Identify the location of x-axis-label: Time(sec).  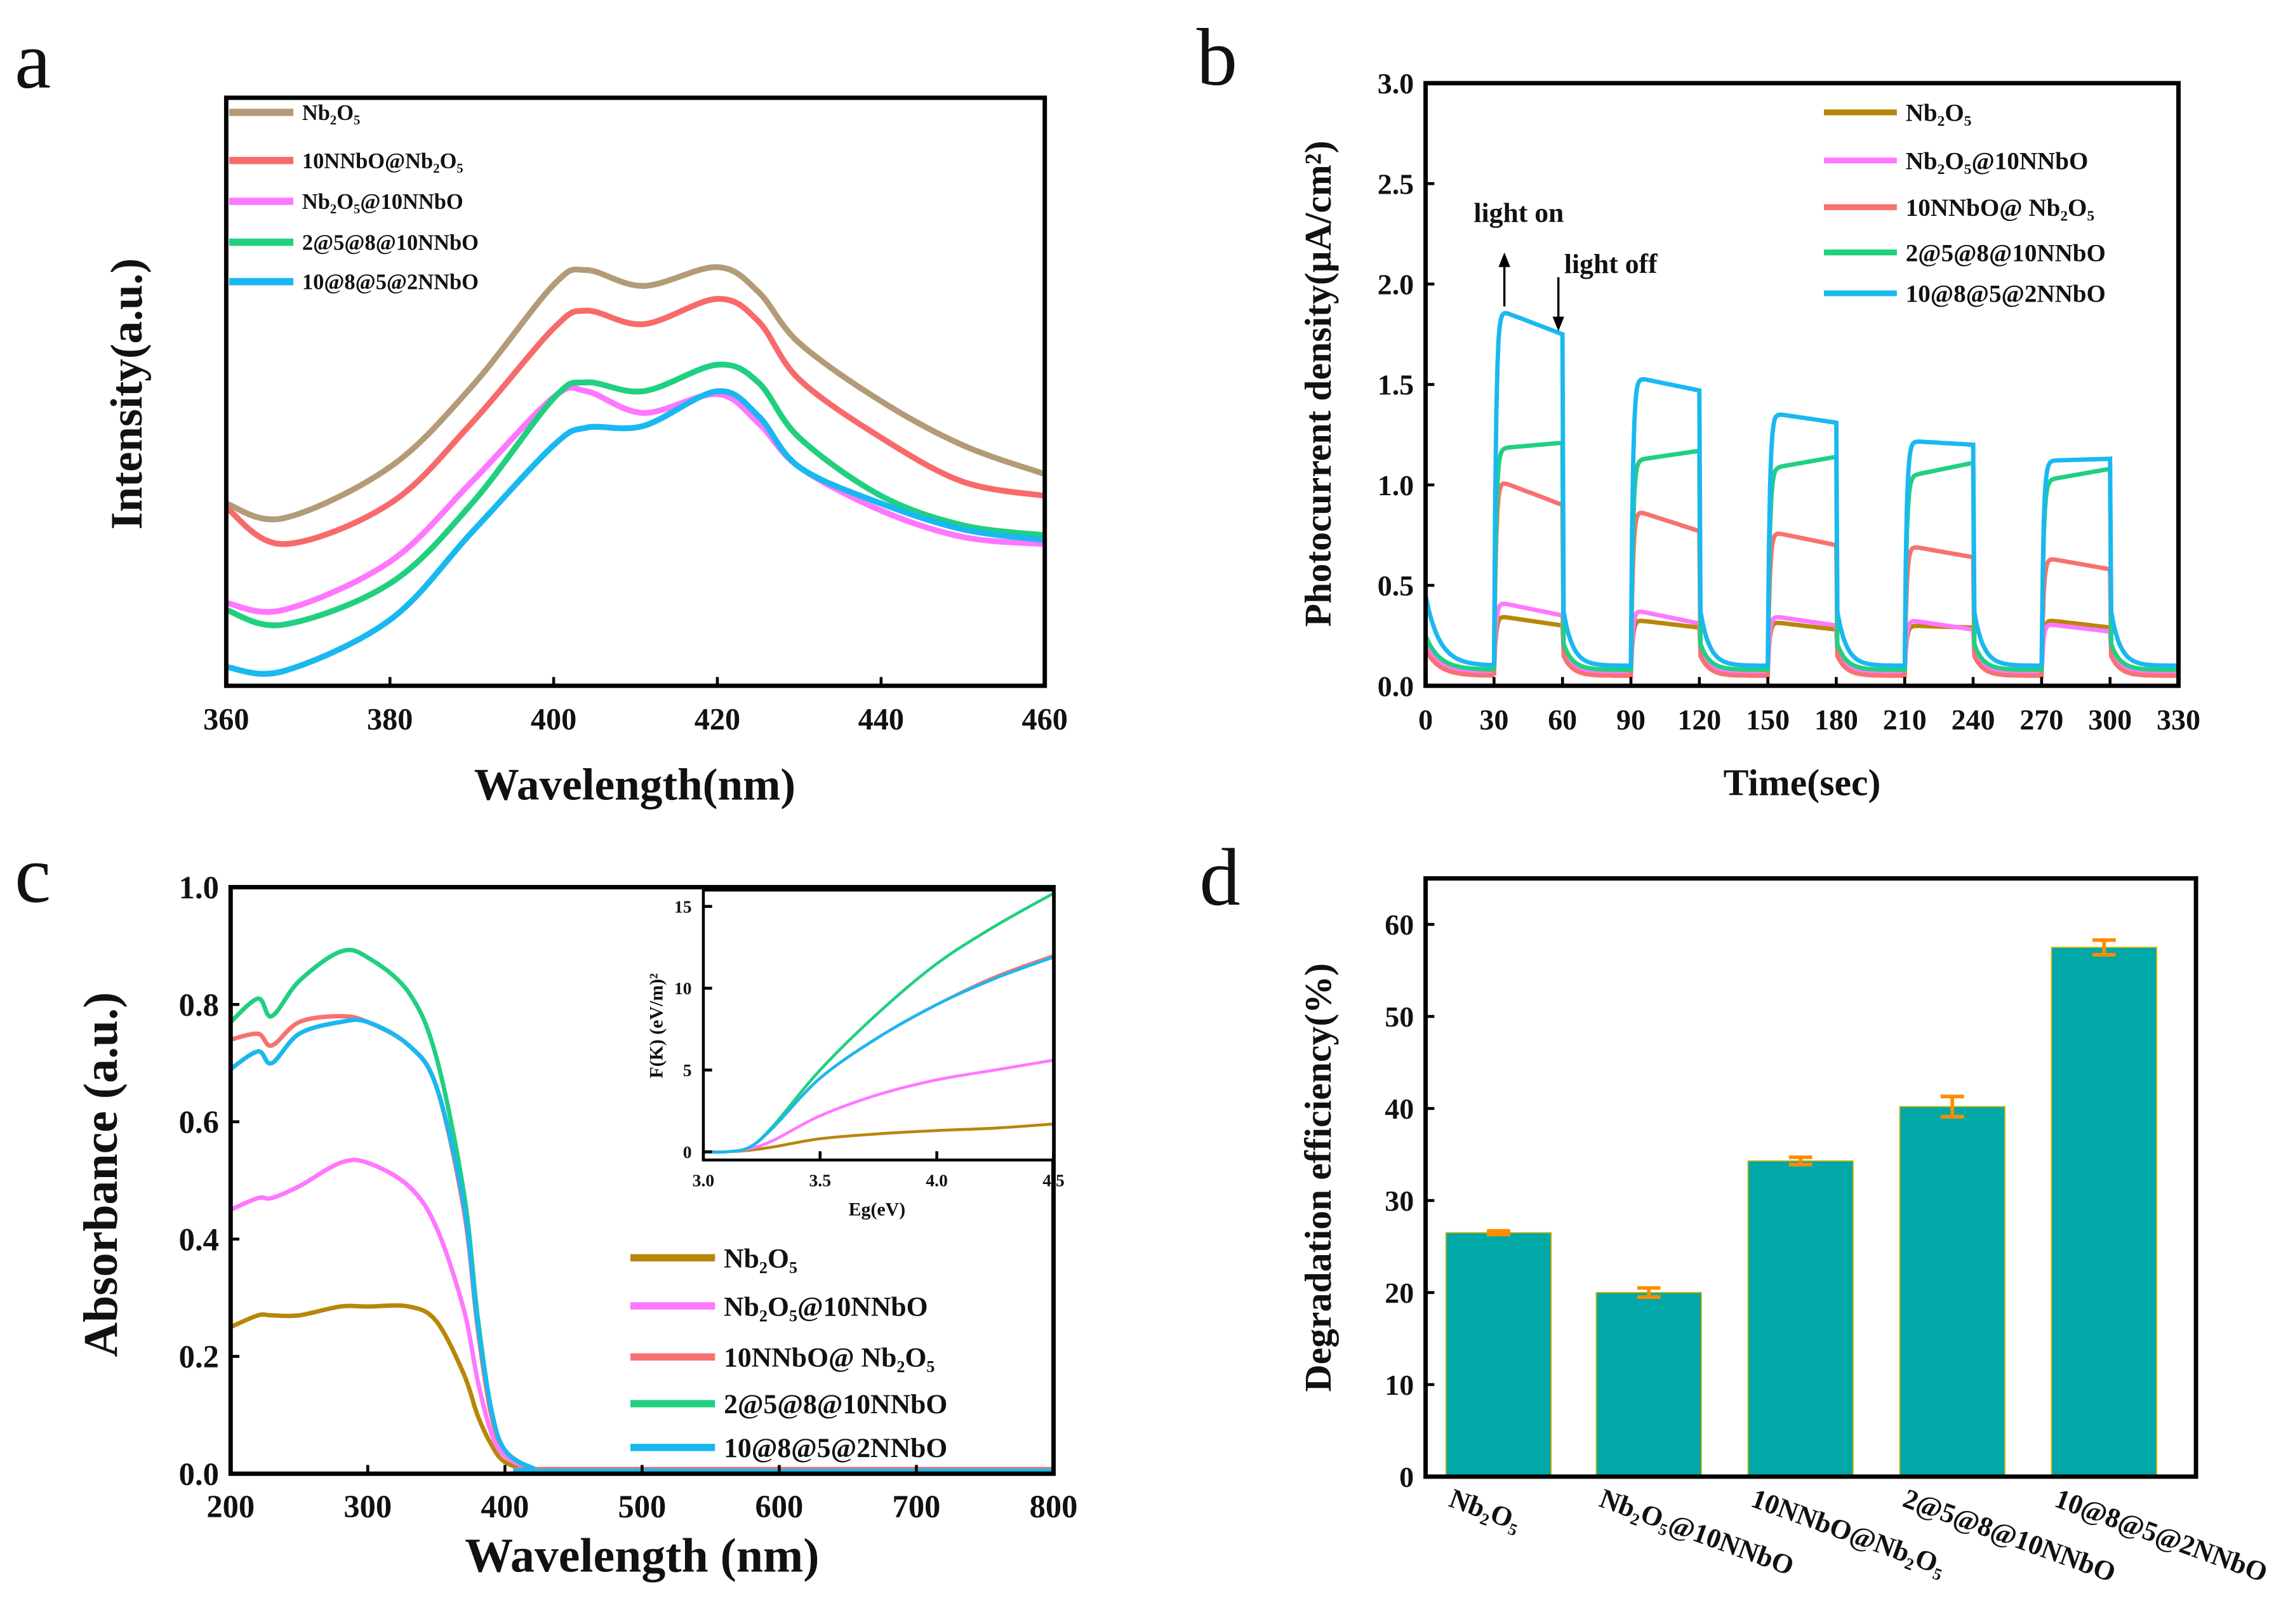
(1803, 783).